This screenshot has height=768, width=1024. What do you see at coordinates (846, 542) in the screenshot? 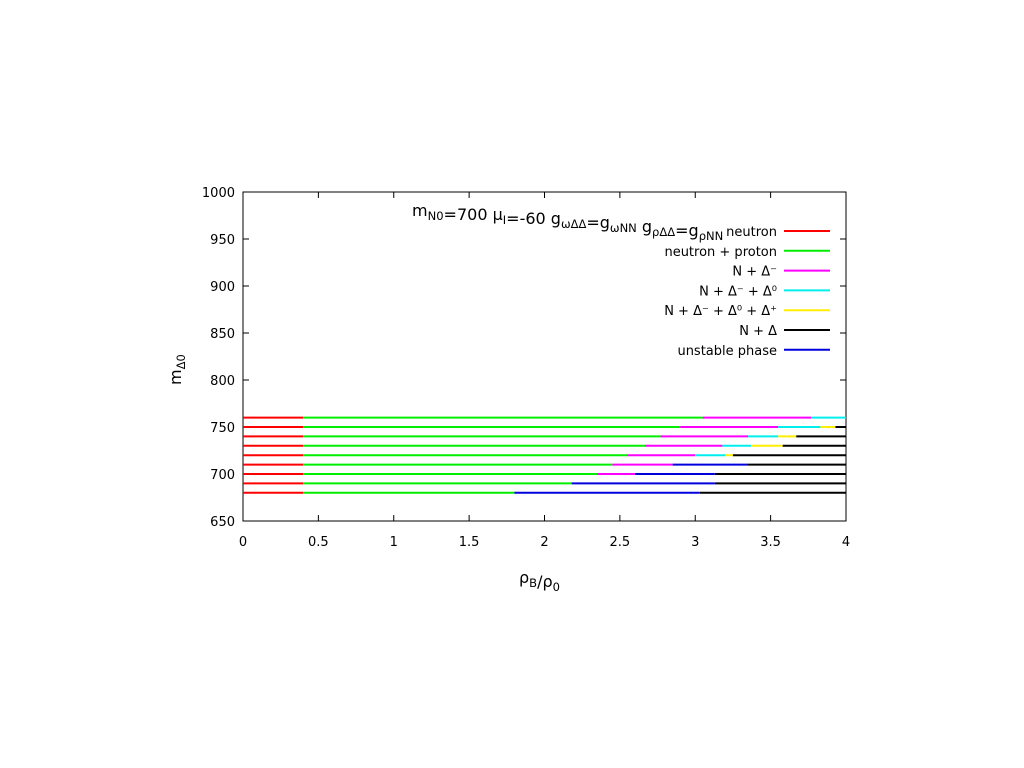
I see `x-tick-label: 4` at bounding box center [846, 542].